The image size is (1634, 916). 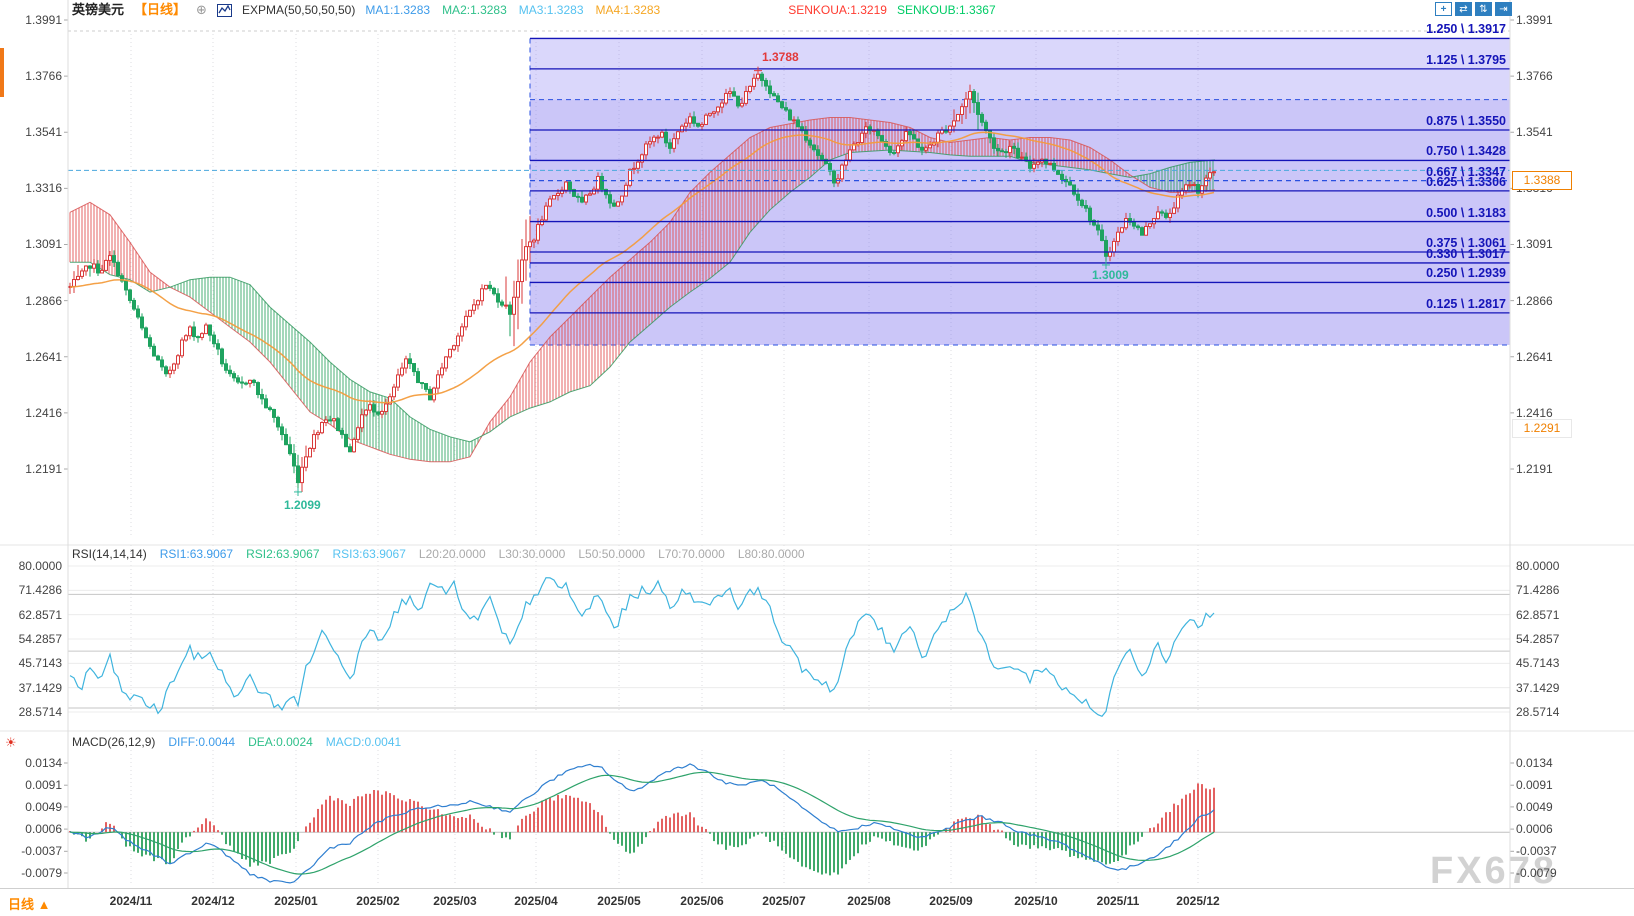 What do you see at coordinates (40, 663) in the screenshot?
I see `rsi-axis-label-left: 45.7143` at bounding box center [40, 663].